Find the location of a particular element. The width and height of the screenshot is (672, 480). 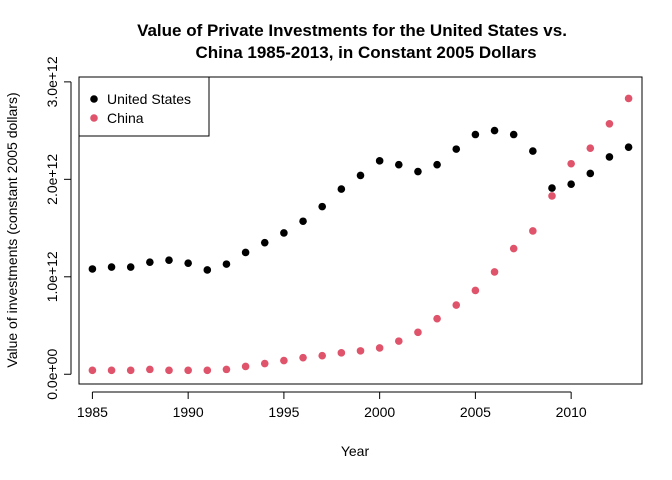

y-tick-label: 1.0e+12 is located at coordinates (52, 276).